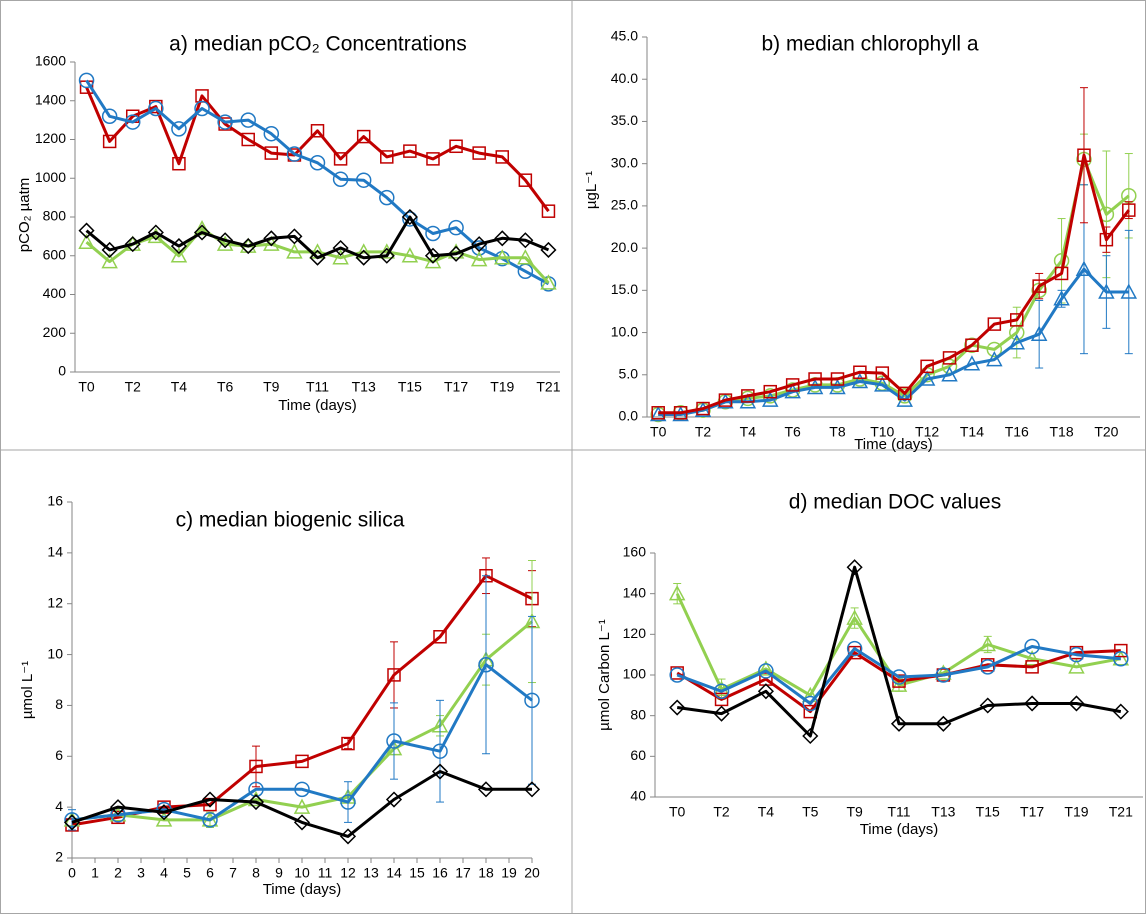  What do you see at coordinates (1106, 432) in the screenshot?
I see `x-tick-label: T20` at bounding box center [1106, 432].